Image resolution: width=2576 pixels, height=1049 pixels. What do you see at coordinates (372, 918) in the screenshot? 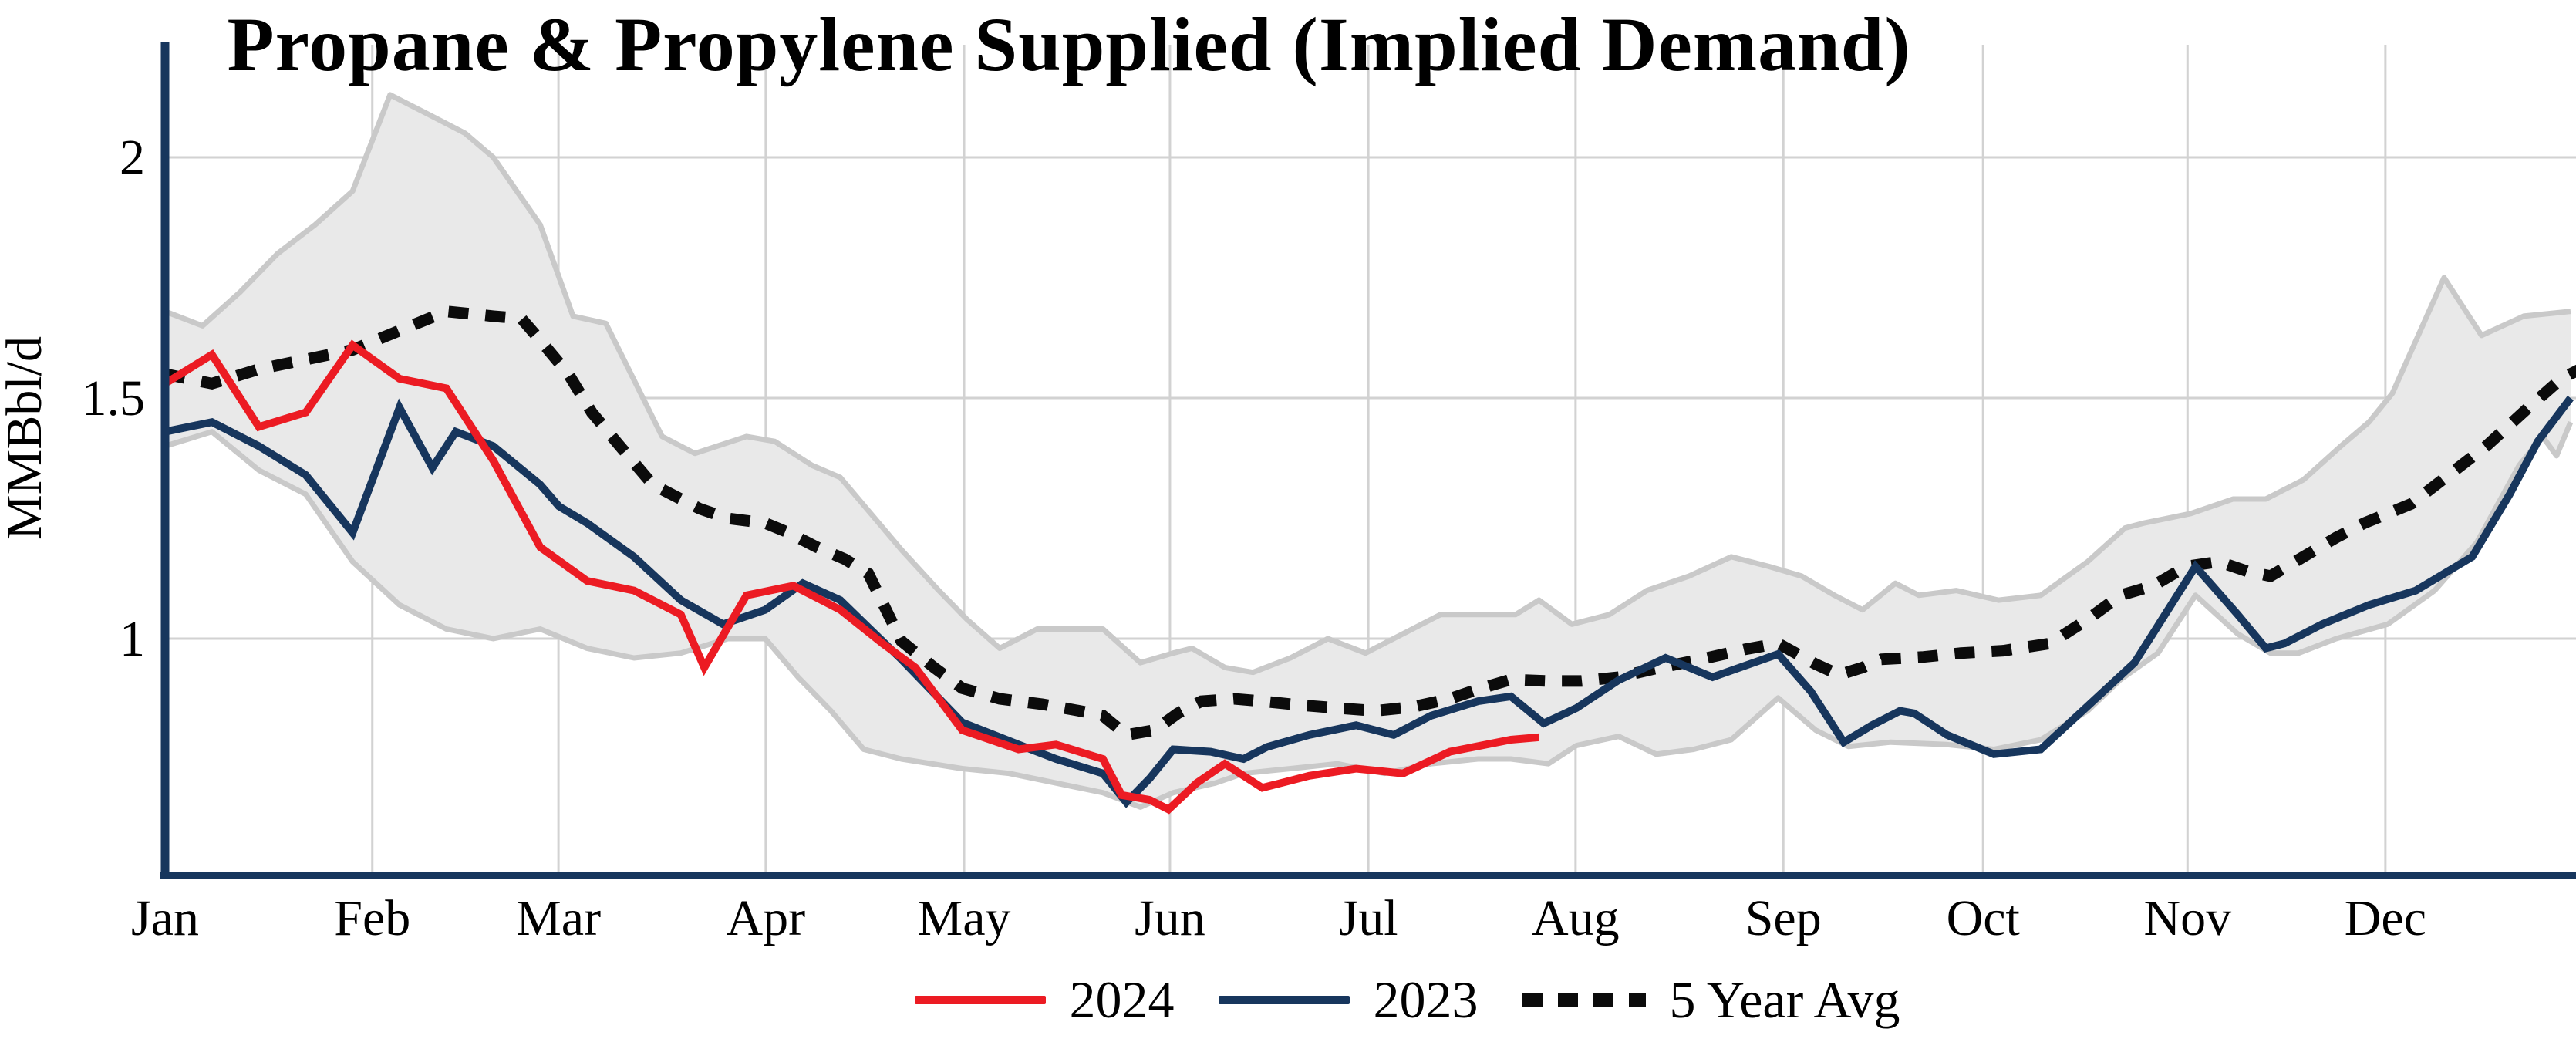
I see `x-tick-label: Feb` at bounding box center [372, 918].